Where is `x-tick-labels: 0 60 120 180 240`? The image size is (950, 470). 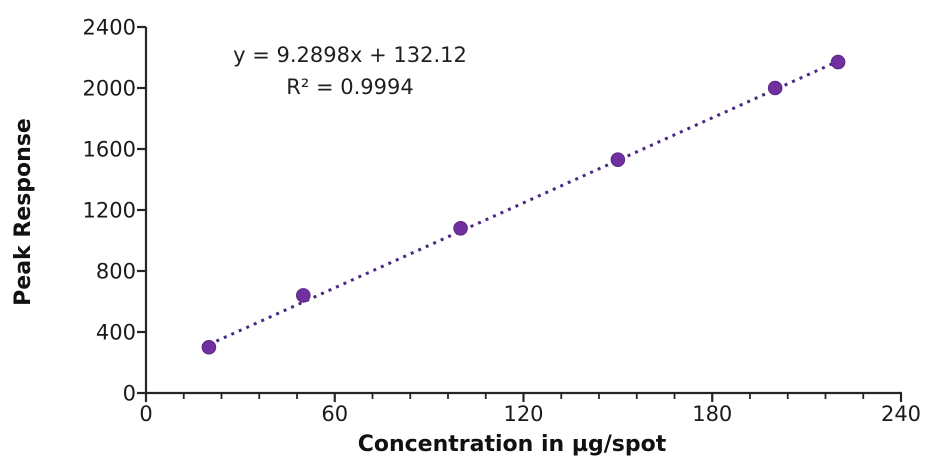
x-tick-labels: 0 60 120 180 240 is located at coordinates (530, 414).